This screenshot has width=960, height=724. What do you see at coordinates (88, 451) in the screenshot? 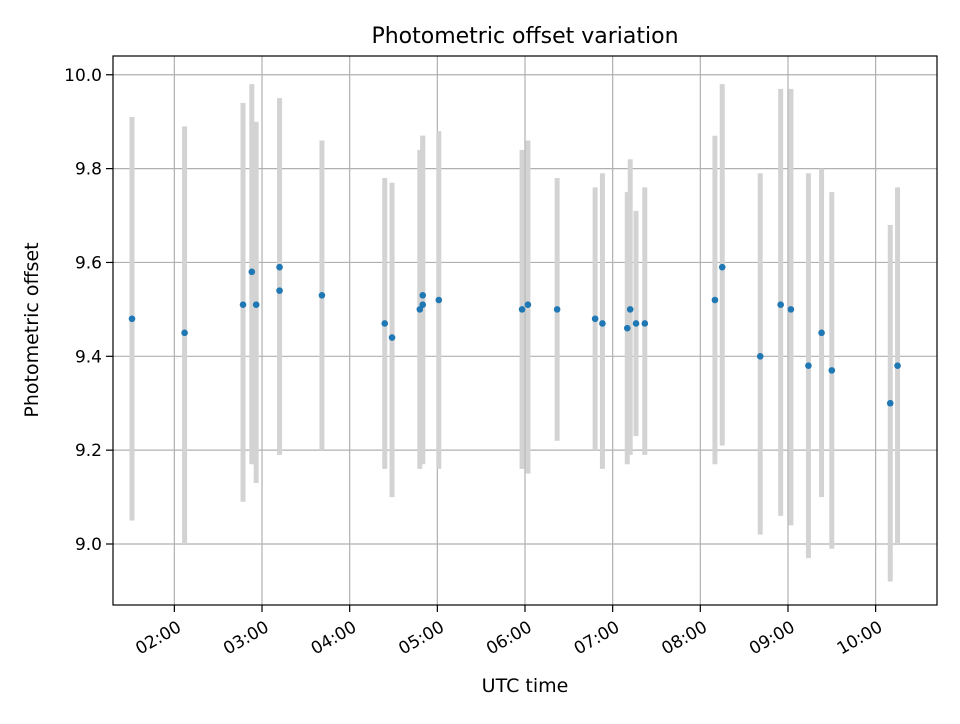
I see `y-tick-label: 9.2` at bounding box center [88, 451].